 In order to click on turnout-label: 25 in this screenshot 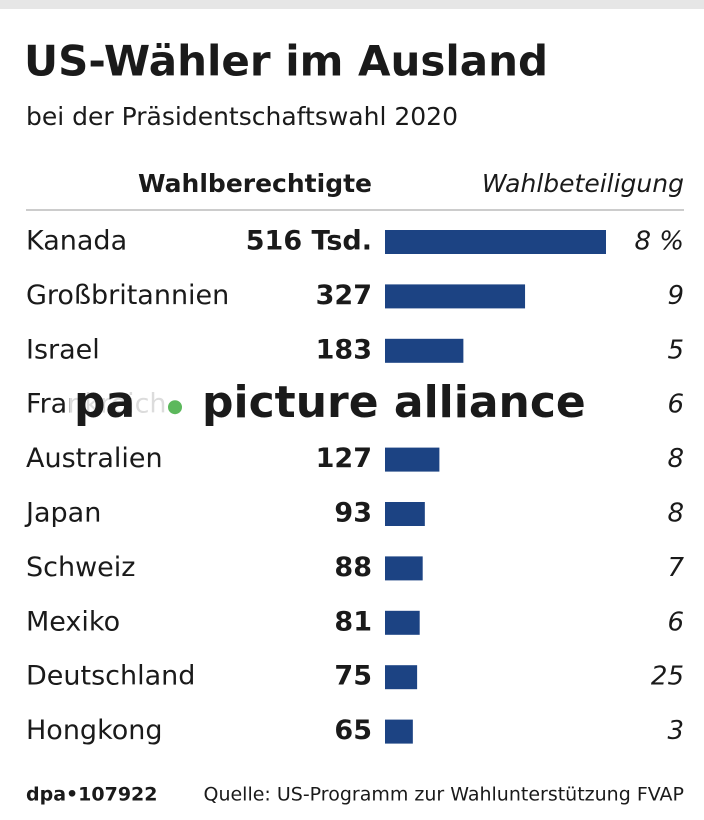, I will do `click(667, 677)`.